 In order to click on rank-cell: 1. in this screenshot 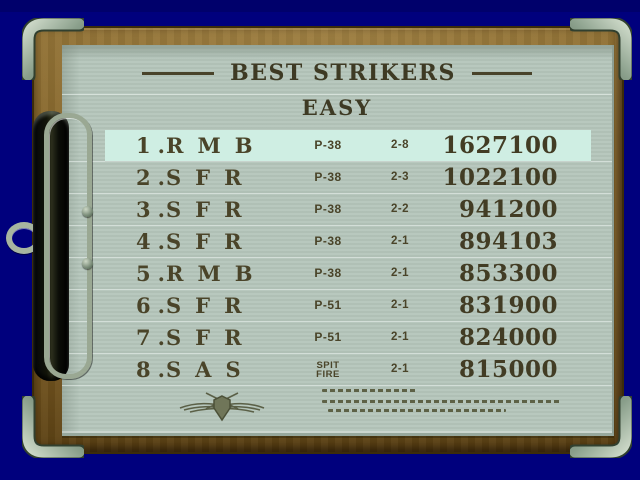, I will do `click(154, 145)`.